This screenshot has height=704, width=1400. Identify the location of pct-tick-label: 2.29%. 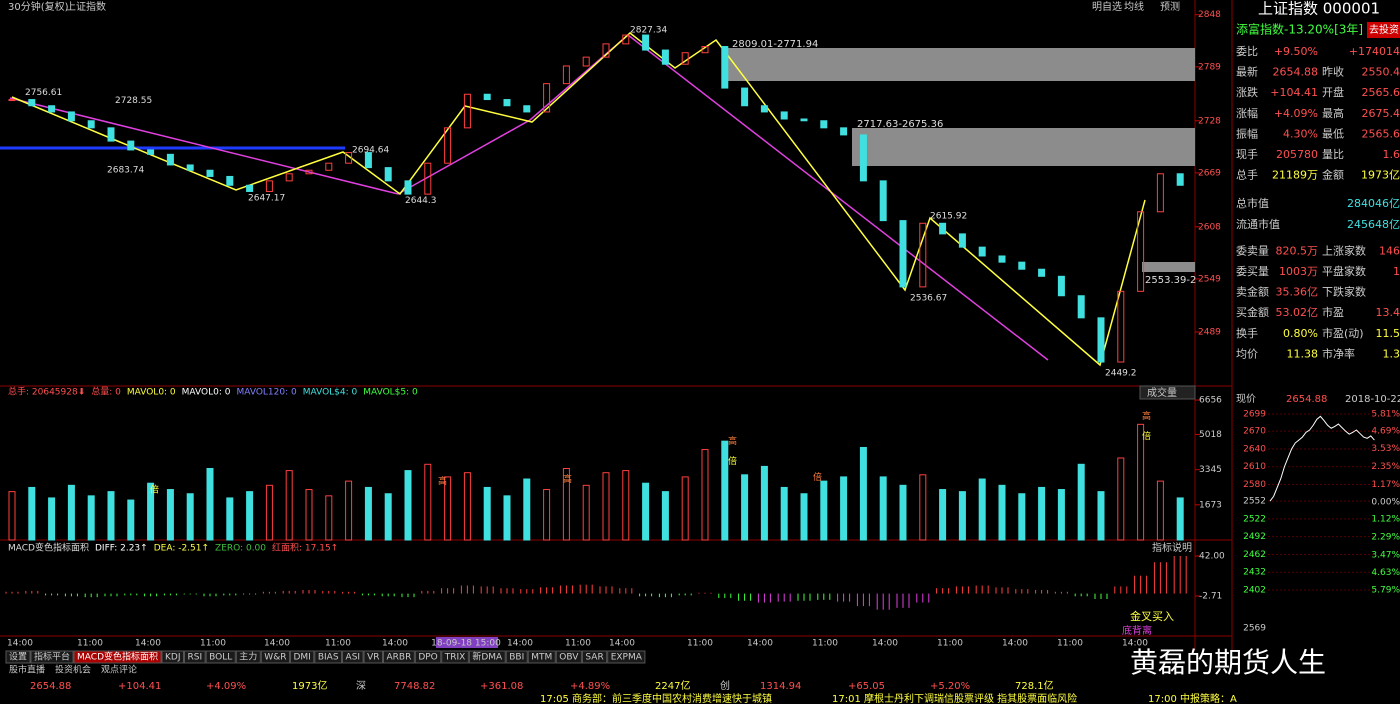
(1385, 537).